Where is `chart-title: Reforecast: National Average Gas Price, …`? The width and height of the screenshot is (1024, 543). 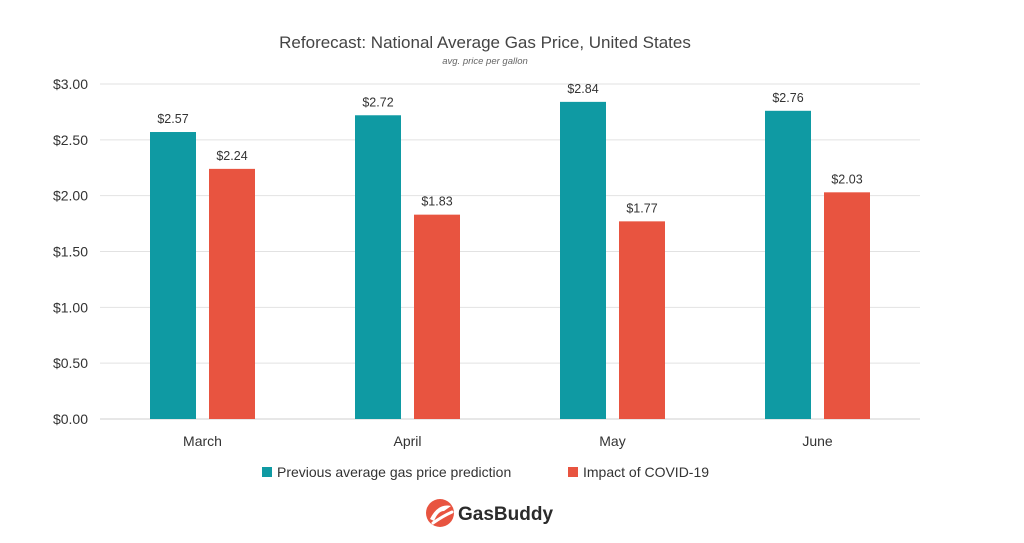
chart-title: Reforecast: National Average Gas Price, … is located at coordinates (485, 42).